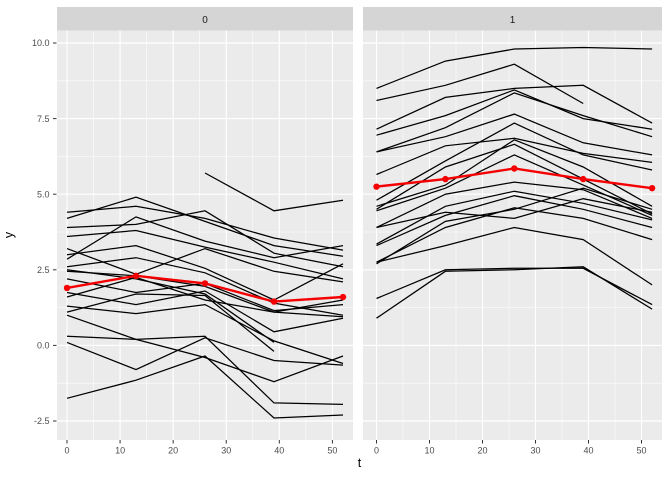  I want to click on y-tick-label: 7.5, so click(43, 119).